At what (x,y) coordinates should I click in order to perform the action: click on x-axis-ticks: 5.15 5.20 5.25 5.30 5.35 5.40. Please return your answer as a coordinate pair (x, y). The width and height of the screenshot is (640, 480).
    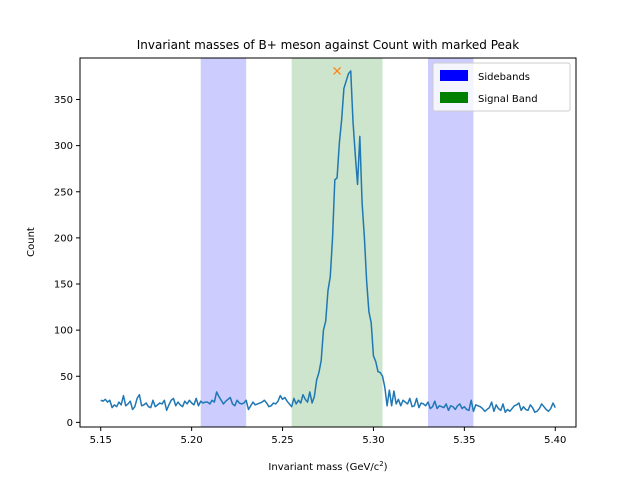
    Looking at the image, I should click on (328, 436).